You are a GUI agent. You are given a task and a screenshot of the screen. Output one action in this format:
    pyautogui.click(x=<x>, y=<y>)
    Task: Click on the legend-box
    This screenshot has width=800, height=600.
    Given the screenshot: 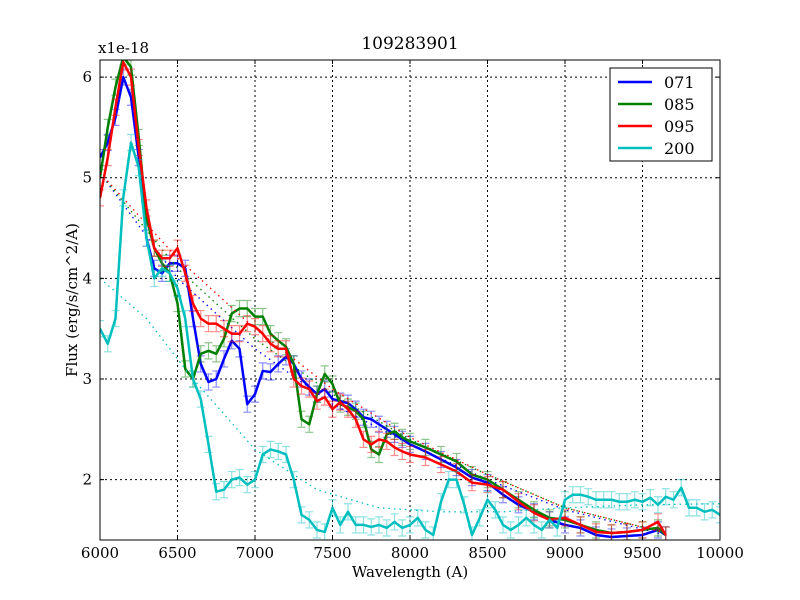 What is the action you would take?
    pyautogui.click(x=661, y=114)
    